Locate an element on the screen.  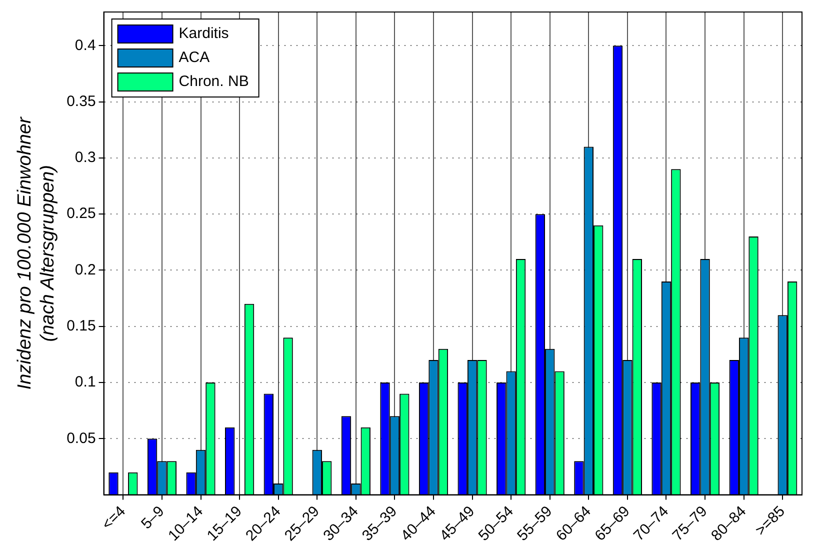
y-tick-label: 0.1 is located at coordinates (85, 382).